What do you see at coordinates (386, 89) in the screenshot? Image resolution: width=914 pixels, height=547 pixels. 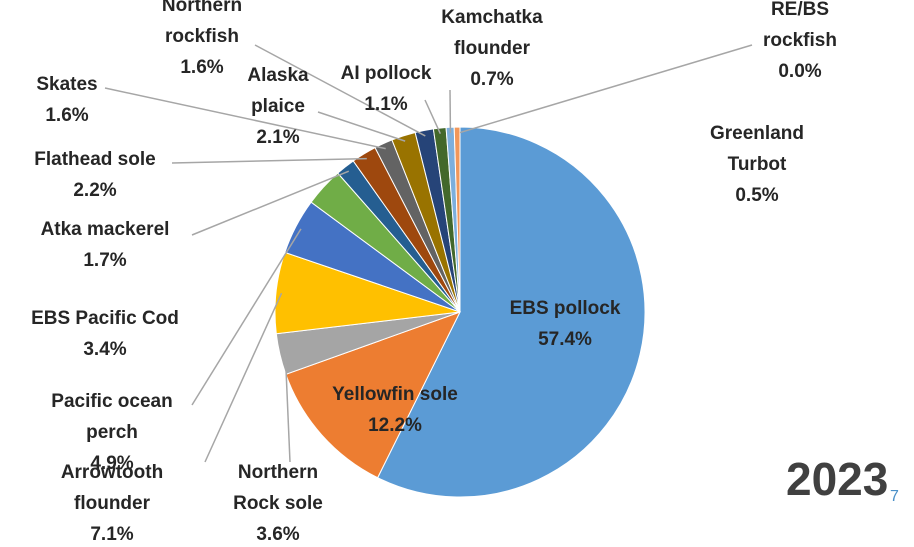 I see `slice-label: AI pollock 1.1%` at bounding box center [386, 89].